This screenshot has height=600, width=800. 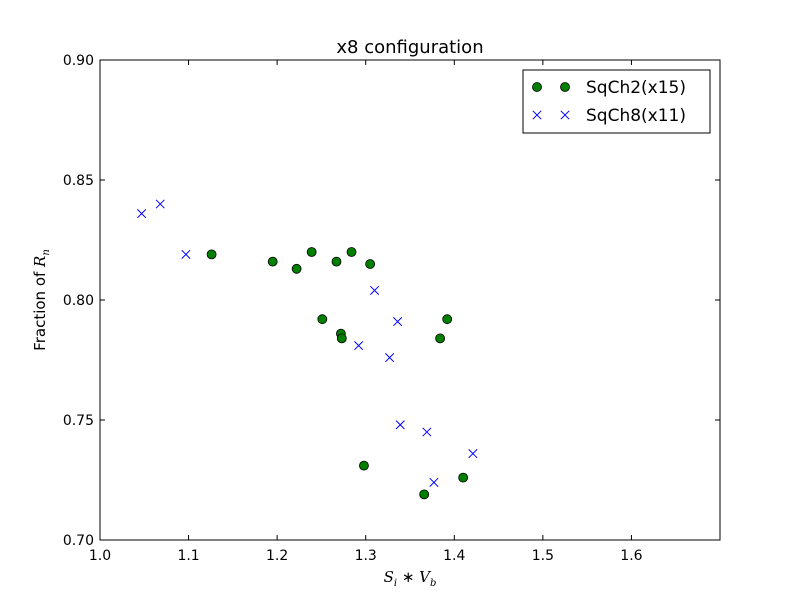 What do you see at coordinates (40, 262) in the screenshot?
I see `y-axis-label-math: R` at bounding box center [40, 262].